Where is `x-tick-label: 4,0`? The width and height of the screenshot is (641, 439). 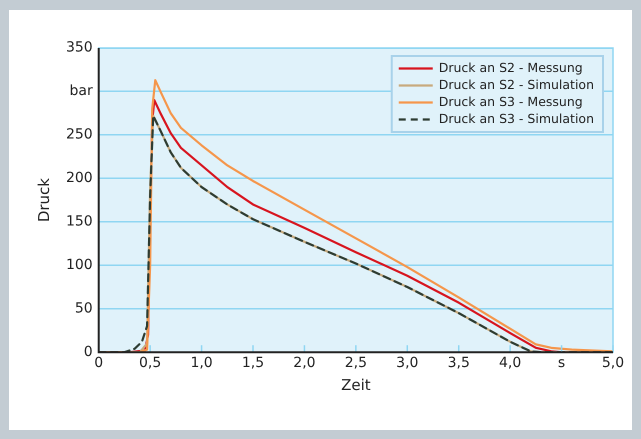 x-tick-label: 4,0 is located at coordinates (510, 363).